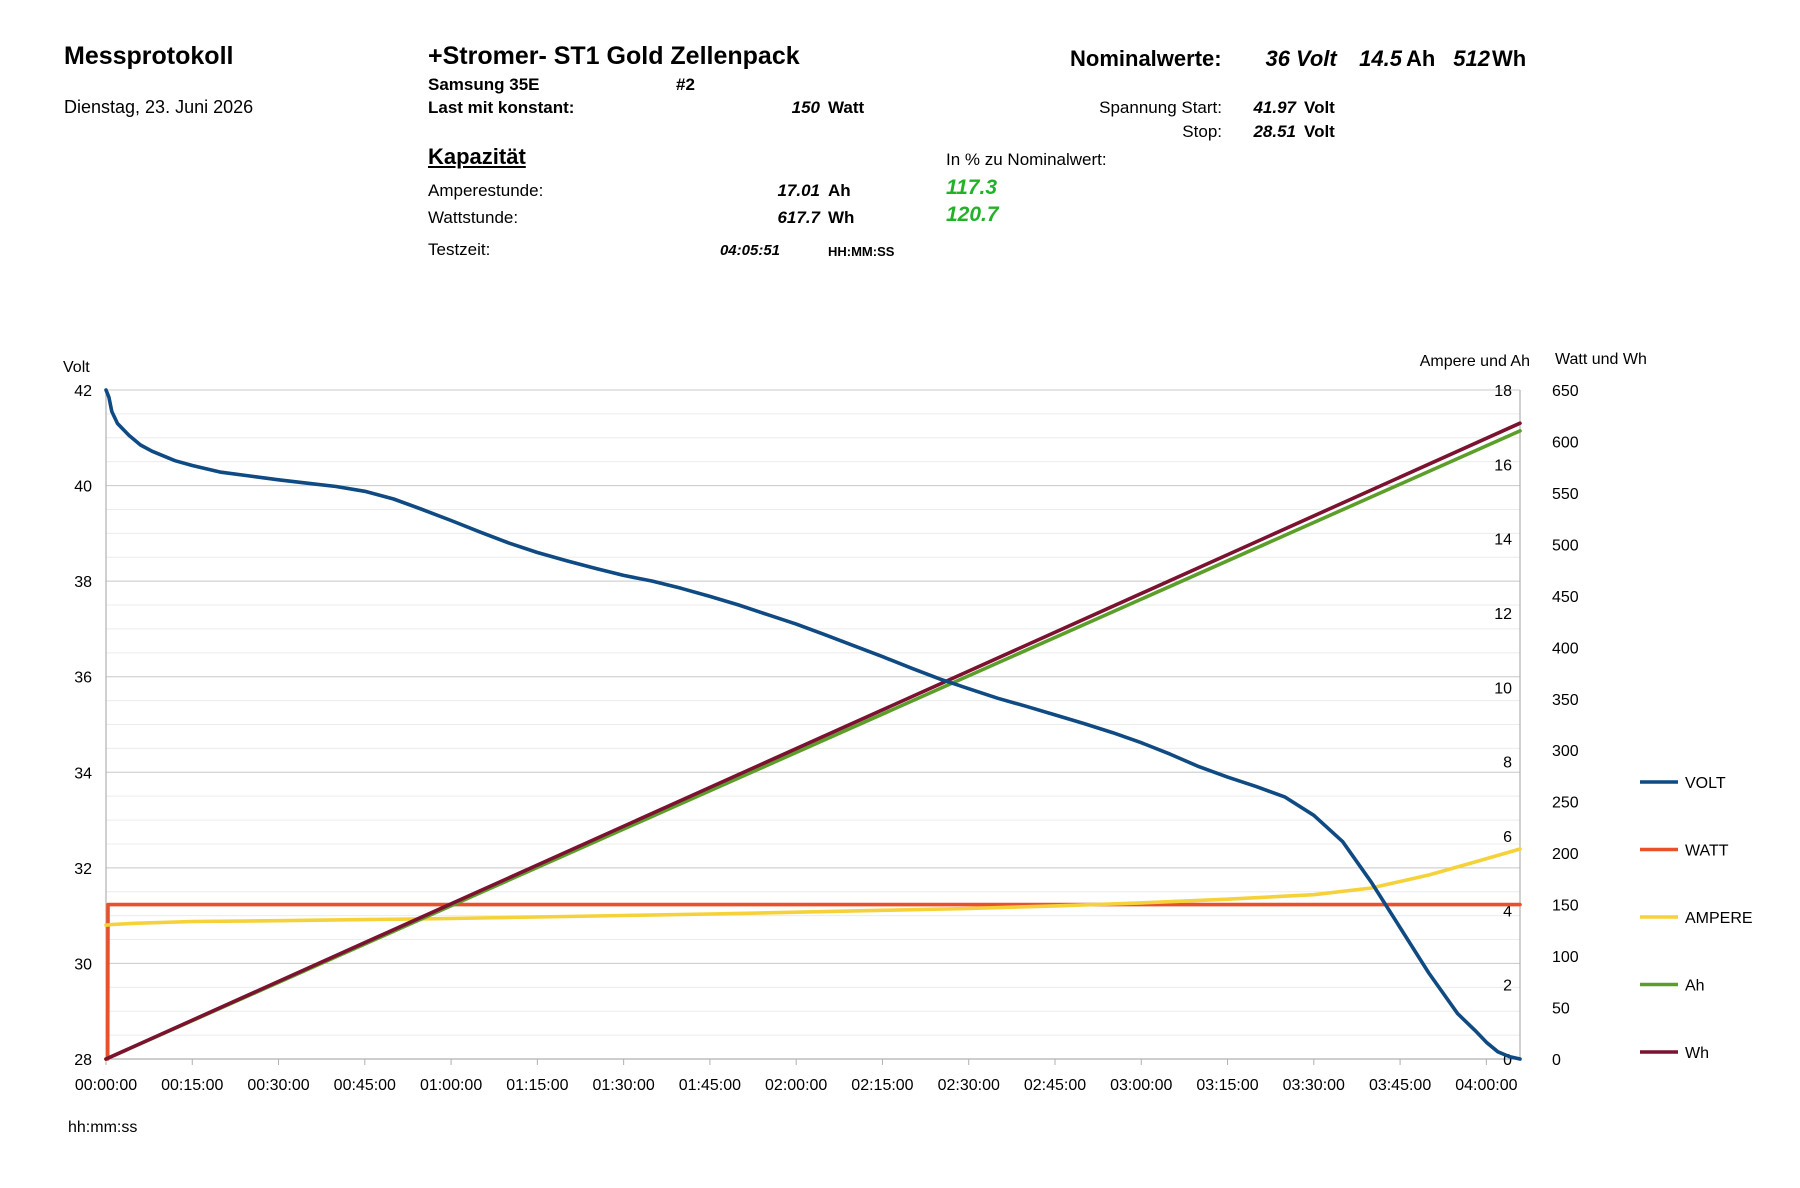 Image resolution: width=1800 pixels, height=1188 pixels. Describe the element at coordinates (83, 1060) in the screenshot. I see `volt-tick-label: 28` at that location.